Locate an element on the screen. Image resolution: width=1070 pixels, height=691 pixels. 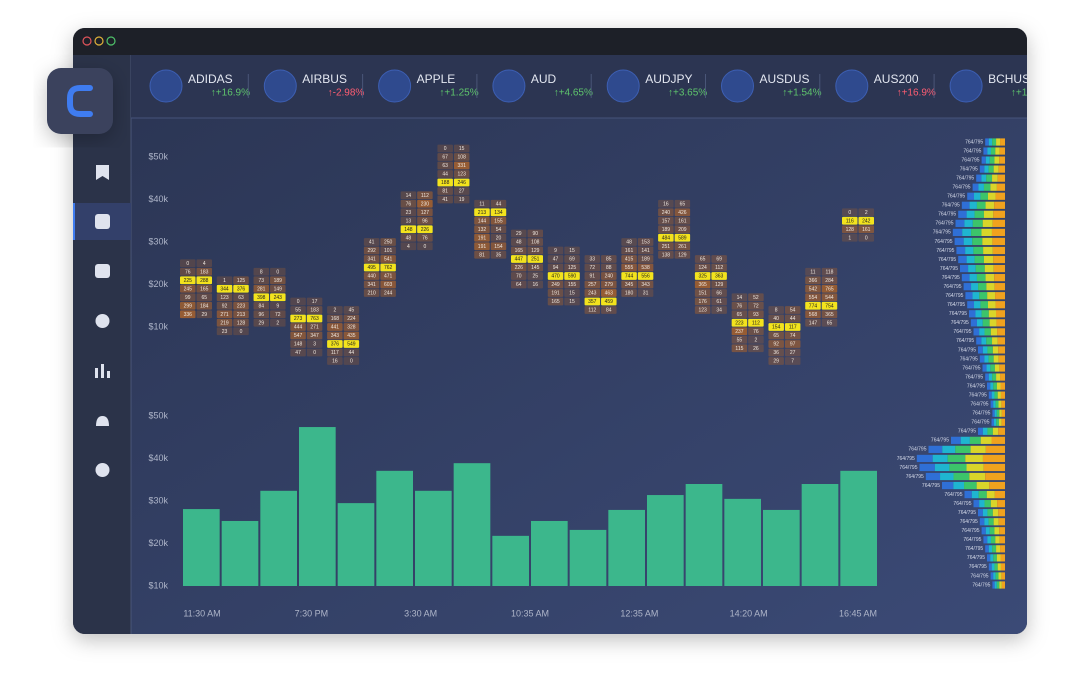
terminal-icon is located at coordinates (102, 271).